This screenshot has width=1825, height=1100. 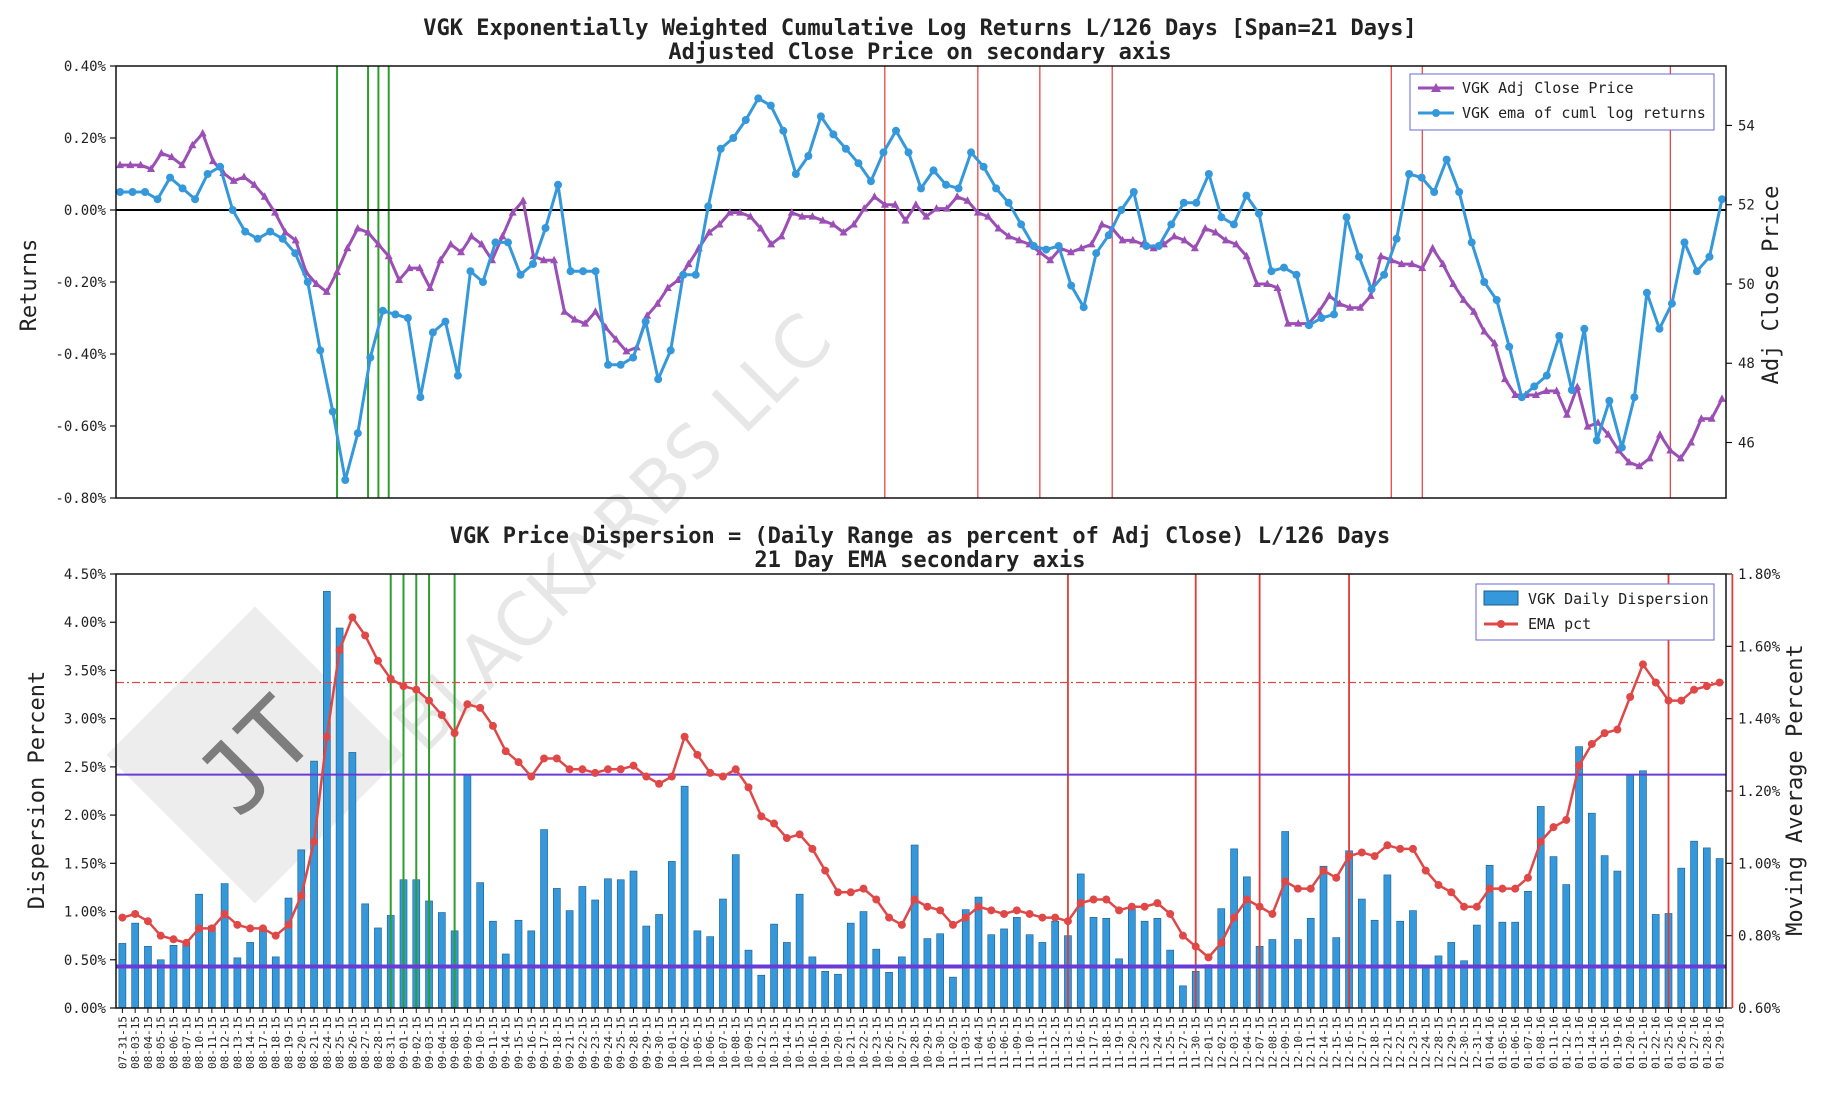 I want to click on date-x-tick-label: 08-14-15, so click(x=250, y=1042).